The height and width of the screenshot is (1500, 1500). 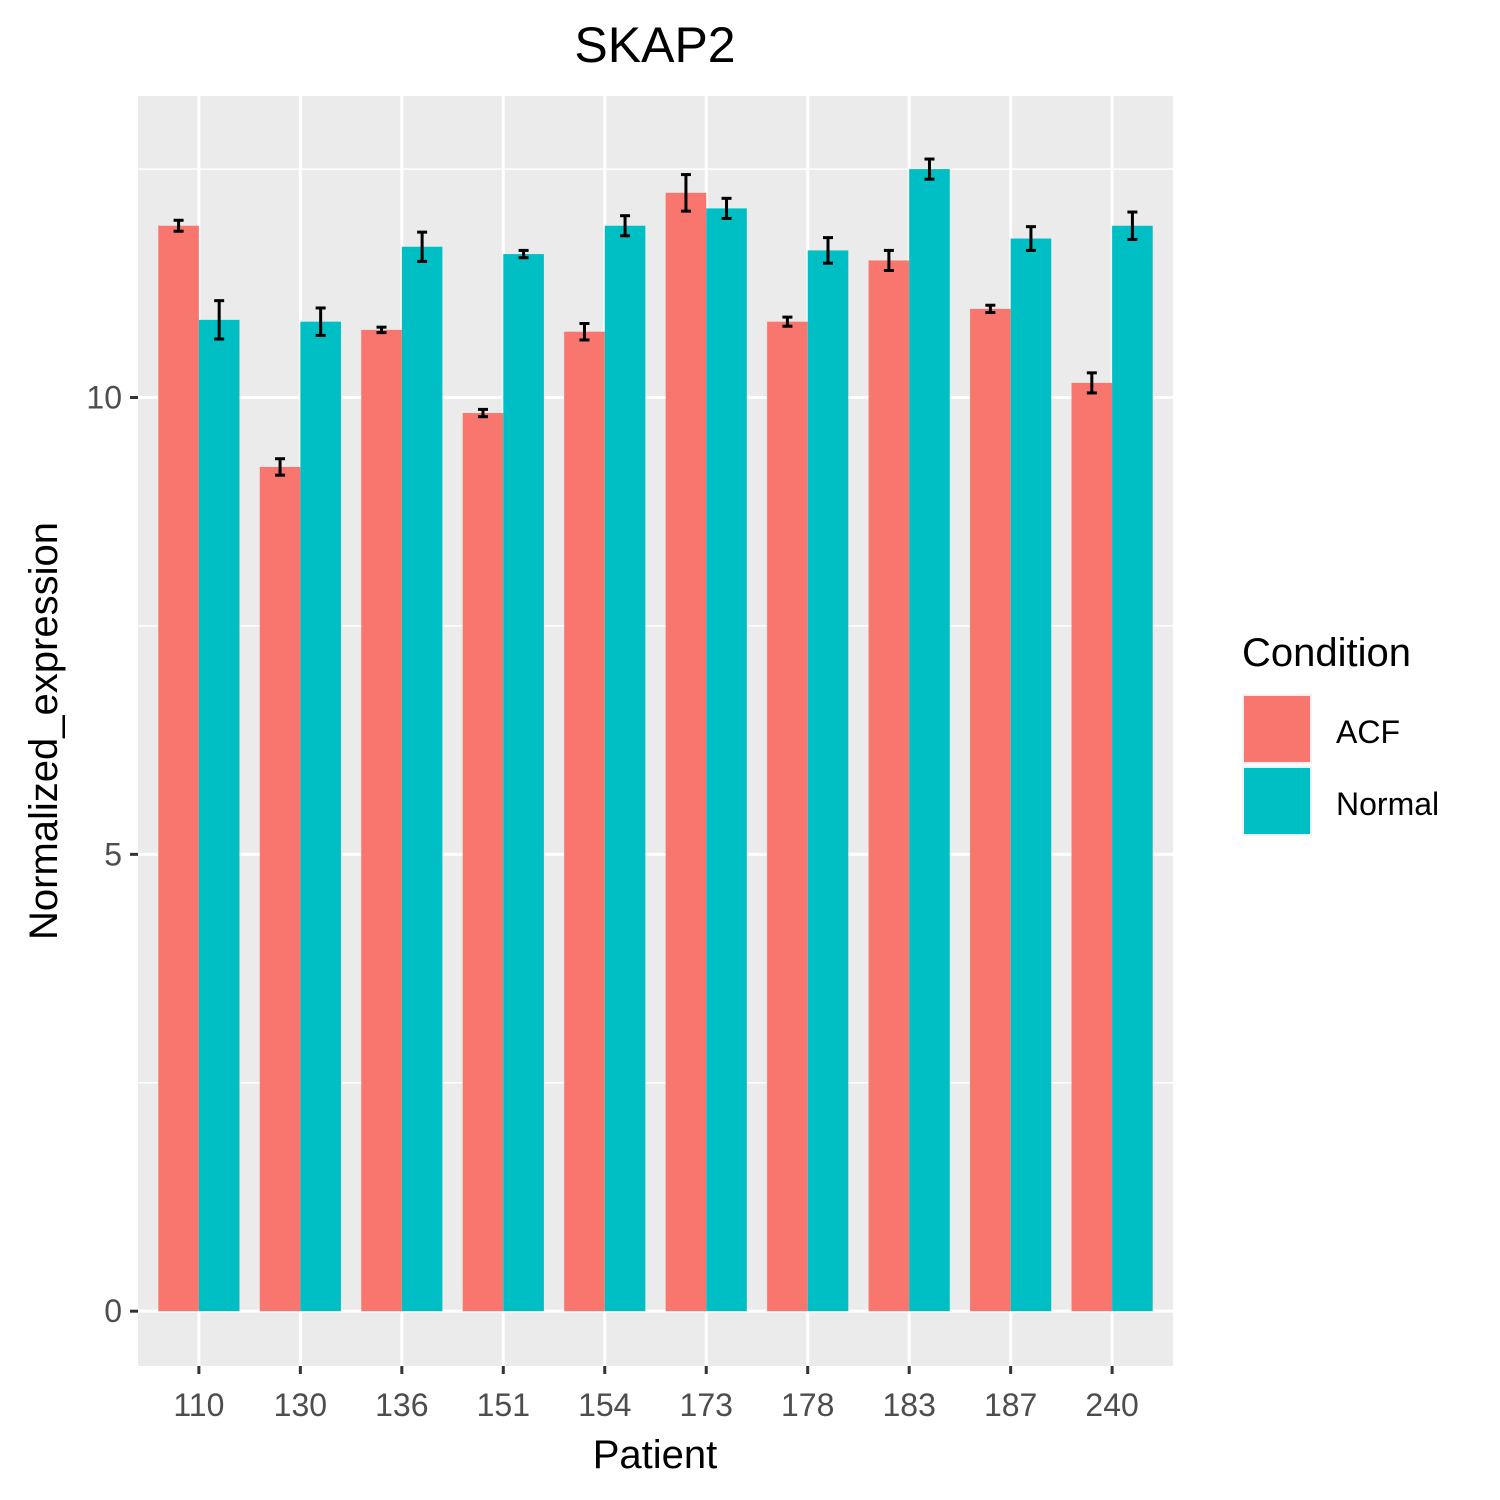 I want to click on y-tick-label: 5, so click(x=113, y=854).